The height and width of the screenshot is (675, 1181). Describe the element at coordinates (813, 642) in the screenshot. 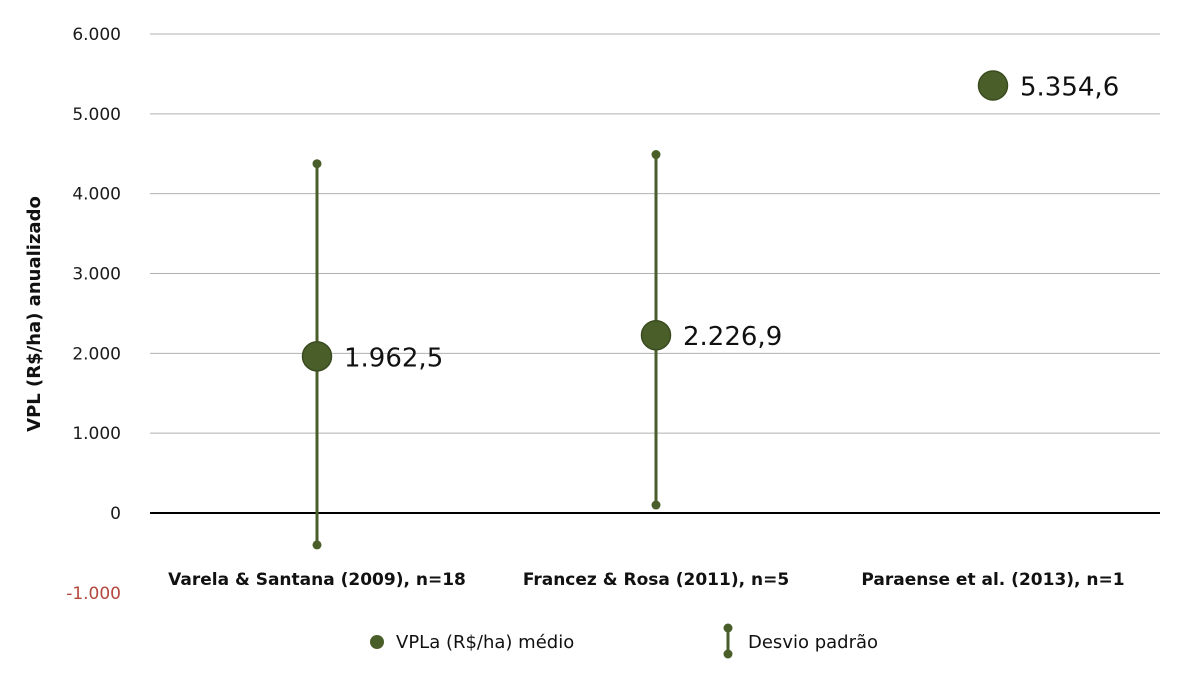

I see `legend-errorbar-label: Desvio padrão` at that location.